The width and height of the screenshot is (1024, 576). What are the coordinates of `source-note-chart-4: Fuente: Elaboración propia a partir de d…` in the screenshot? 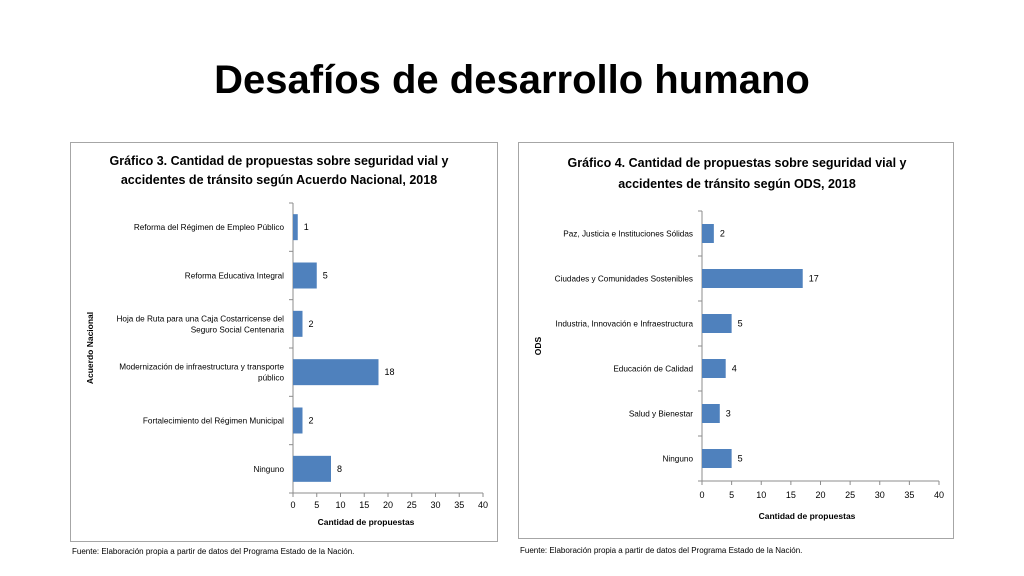 It's located at (661, 550).